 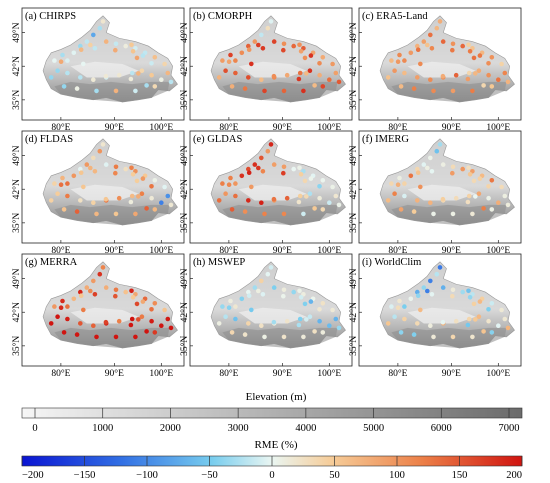 What do you see at coordinates (353, 32) in the screenshot?
I see `y-tick-label: 49°N` at bounding box center [353, 32].